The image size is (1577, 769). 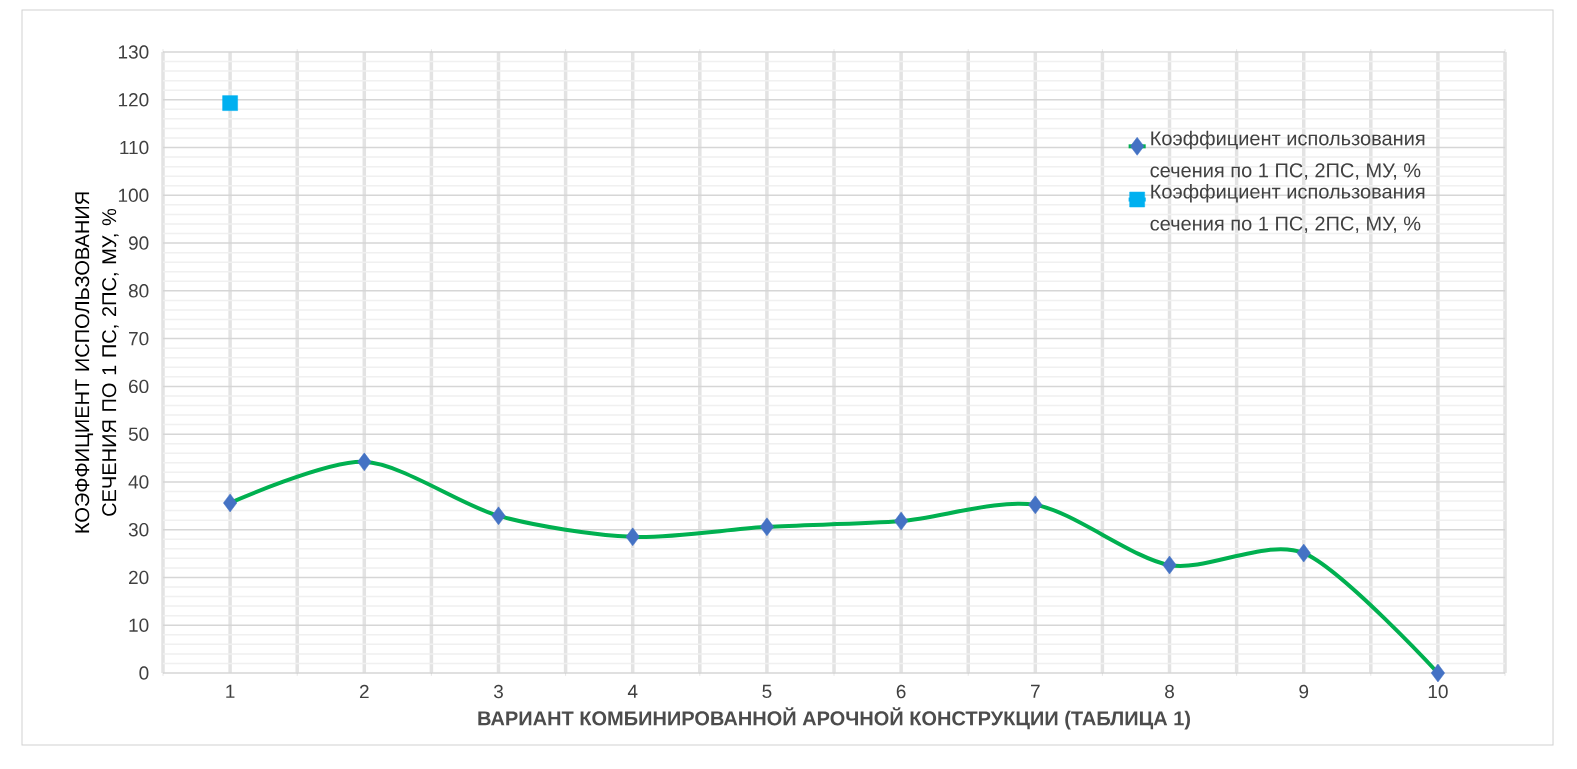 What do you see at coordinates (138, 434) in the screenshot?
I see `y-tick-label: 50` at bounding box center [138, 434].